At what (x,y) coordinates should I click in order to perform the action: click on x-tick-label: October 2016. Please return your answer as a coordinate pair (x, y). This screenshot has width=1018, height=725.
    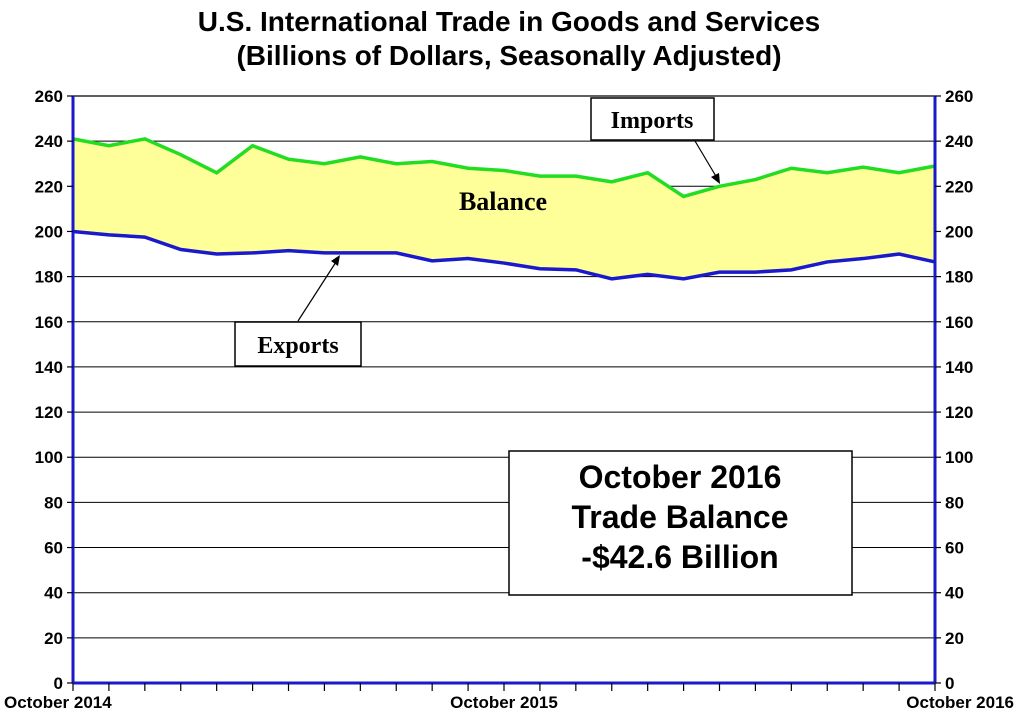
    Looking at the image, I should click on (960, 702).